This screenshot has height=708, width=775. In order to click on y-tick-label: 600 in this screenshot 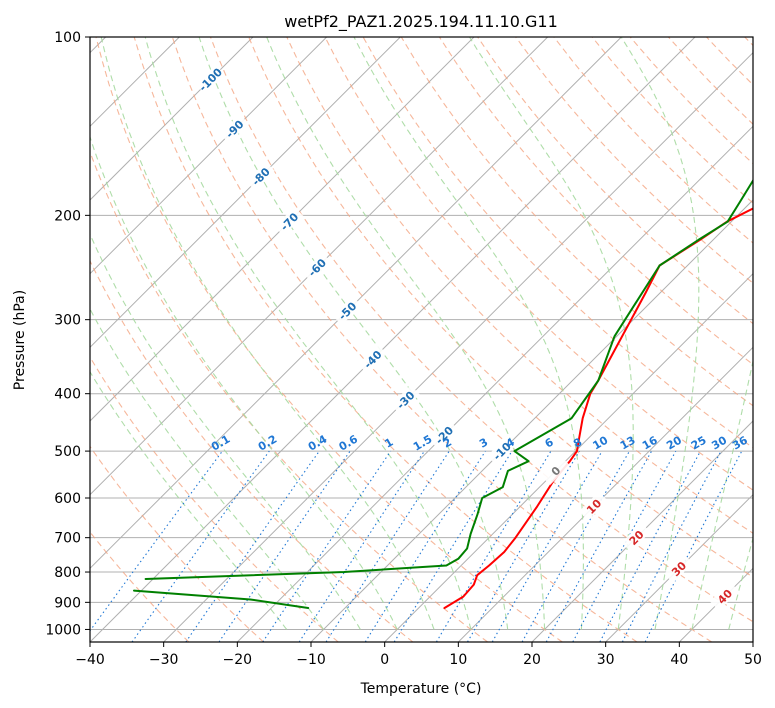, I will do `click(67, 499)`.